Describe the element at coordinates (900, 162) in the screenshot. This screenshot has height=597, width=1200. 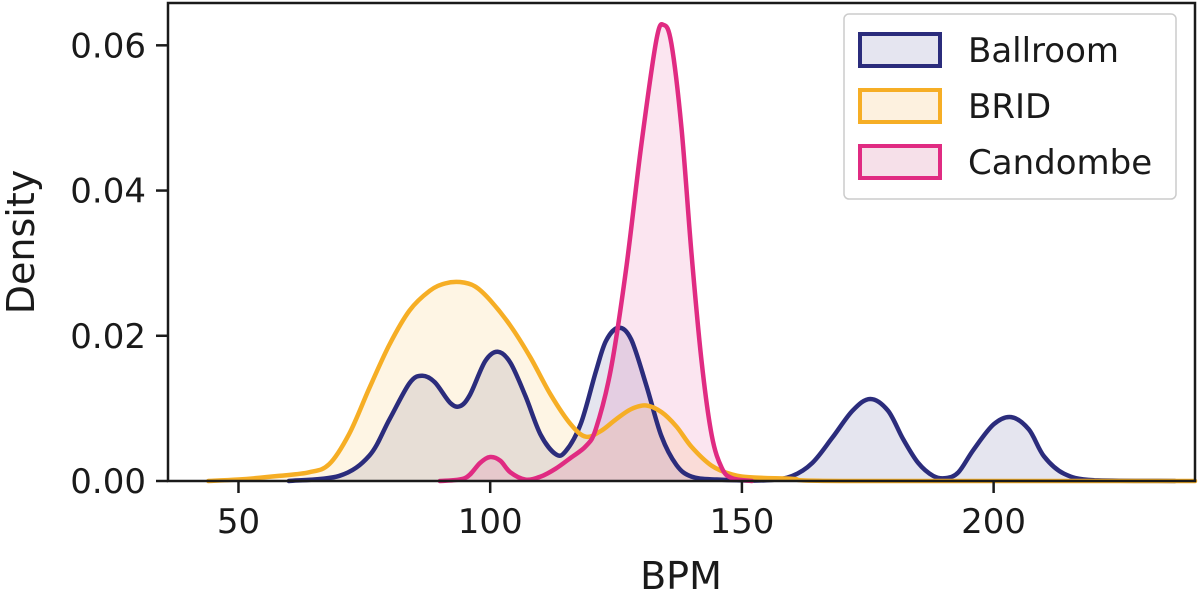
I see `legend-swatch-candombe` at that location.